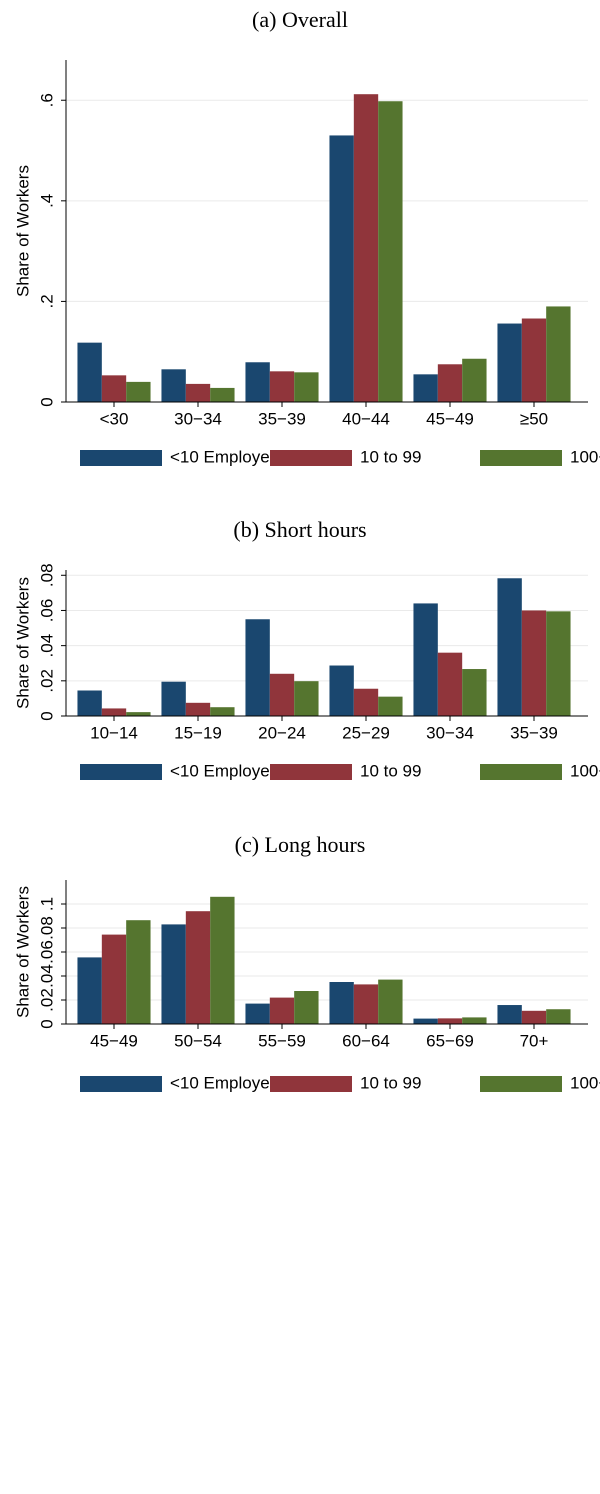  What do you see at coordinates (366, 1040) in the screenshot?
I see `x-tick-label: 60−64` at bounding box center [366, 1040].